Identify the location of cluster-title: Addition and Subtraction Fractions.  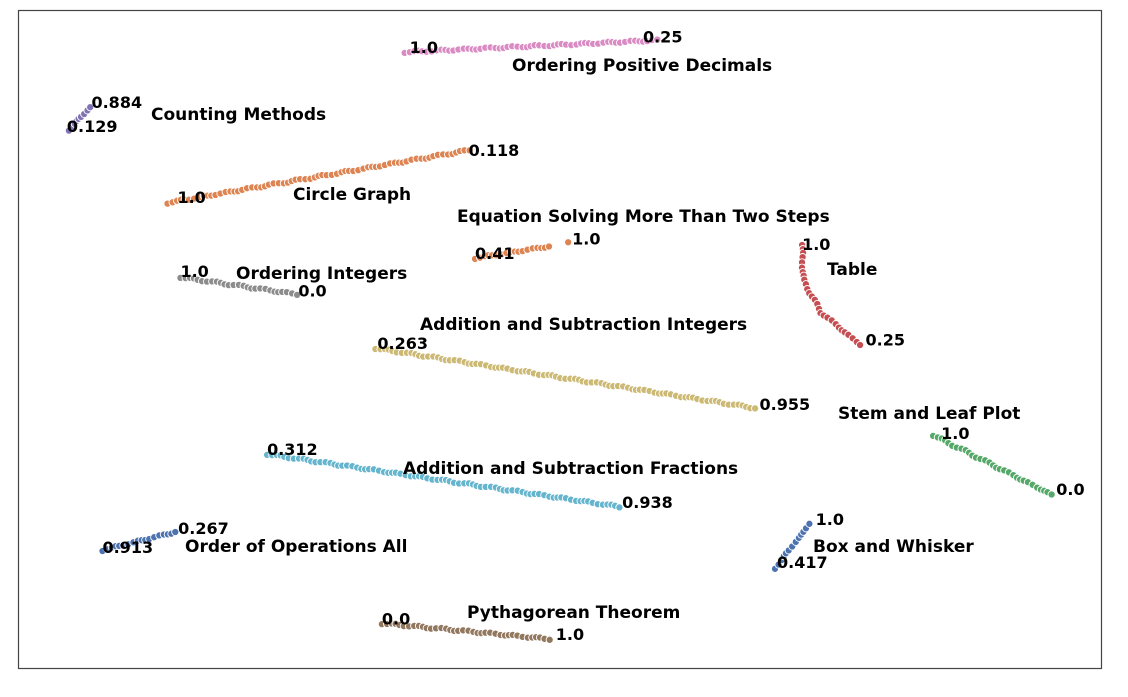
(570, 469).